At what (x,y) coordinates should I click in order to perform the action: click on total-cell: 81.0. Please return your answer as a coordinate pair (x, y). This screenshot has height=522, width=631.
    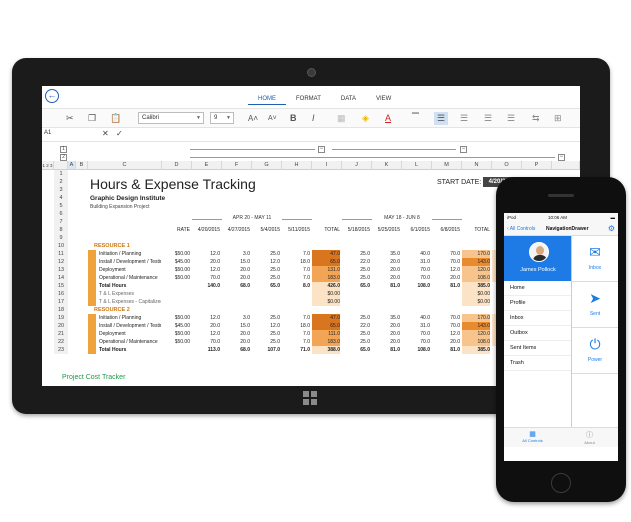
    Looking at the image, I should click on (395, 350).